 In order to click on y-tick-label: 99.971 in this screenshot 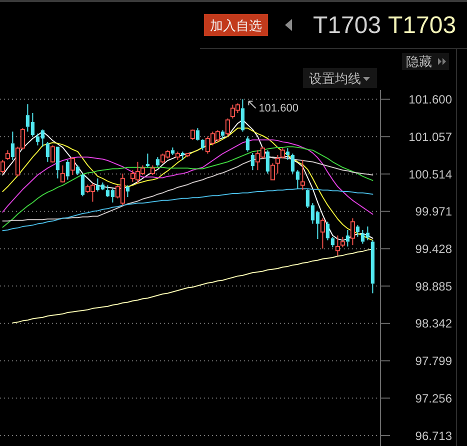, I will do `click(433, 211)`.